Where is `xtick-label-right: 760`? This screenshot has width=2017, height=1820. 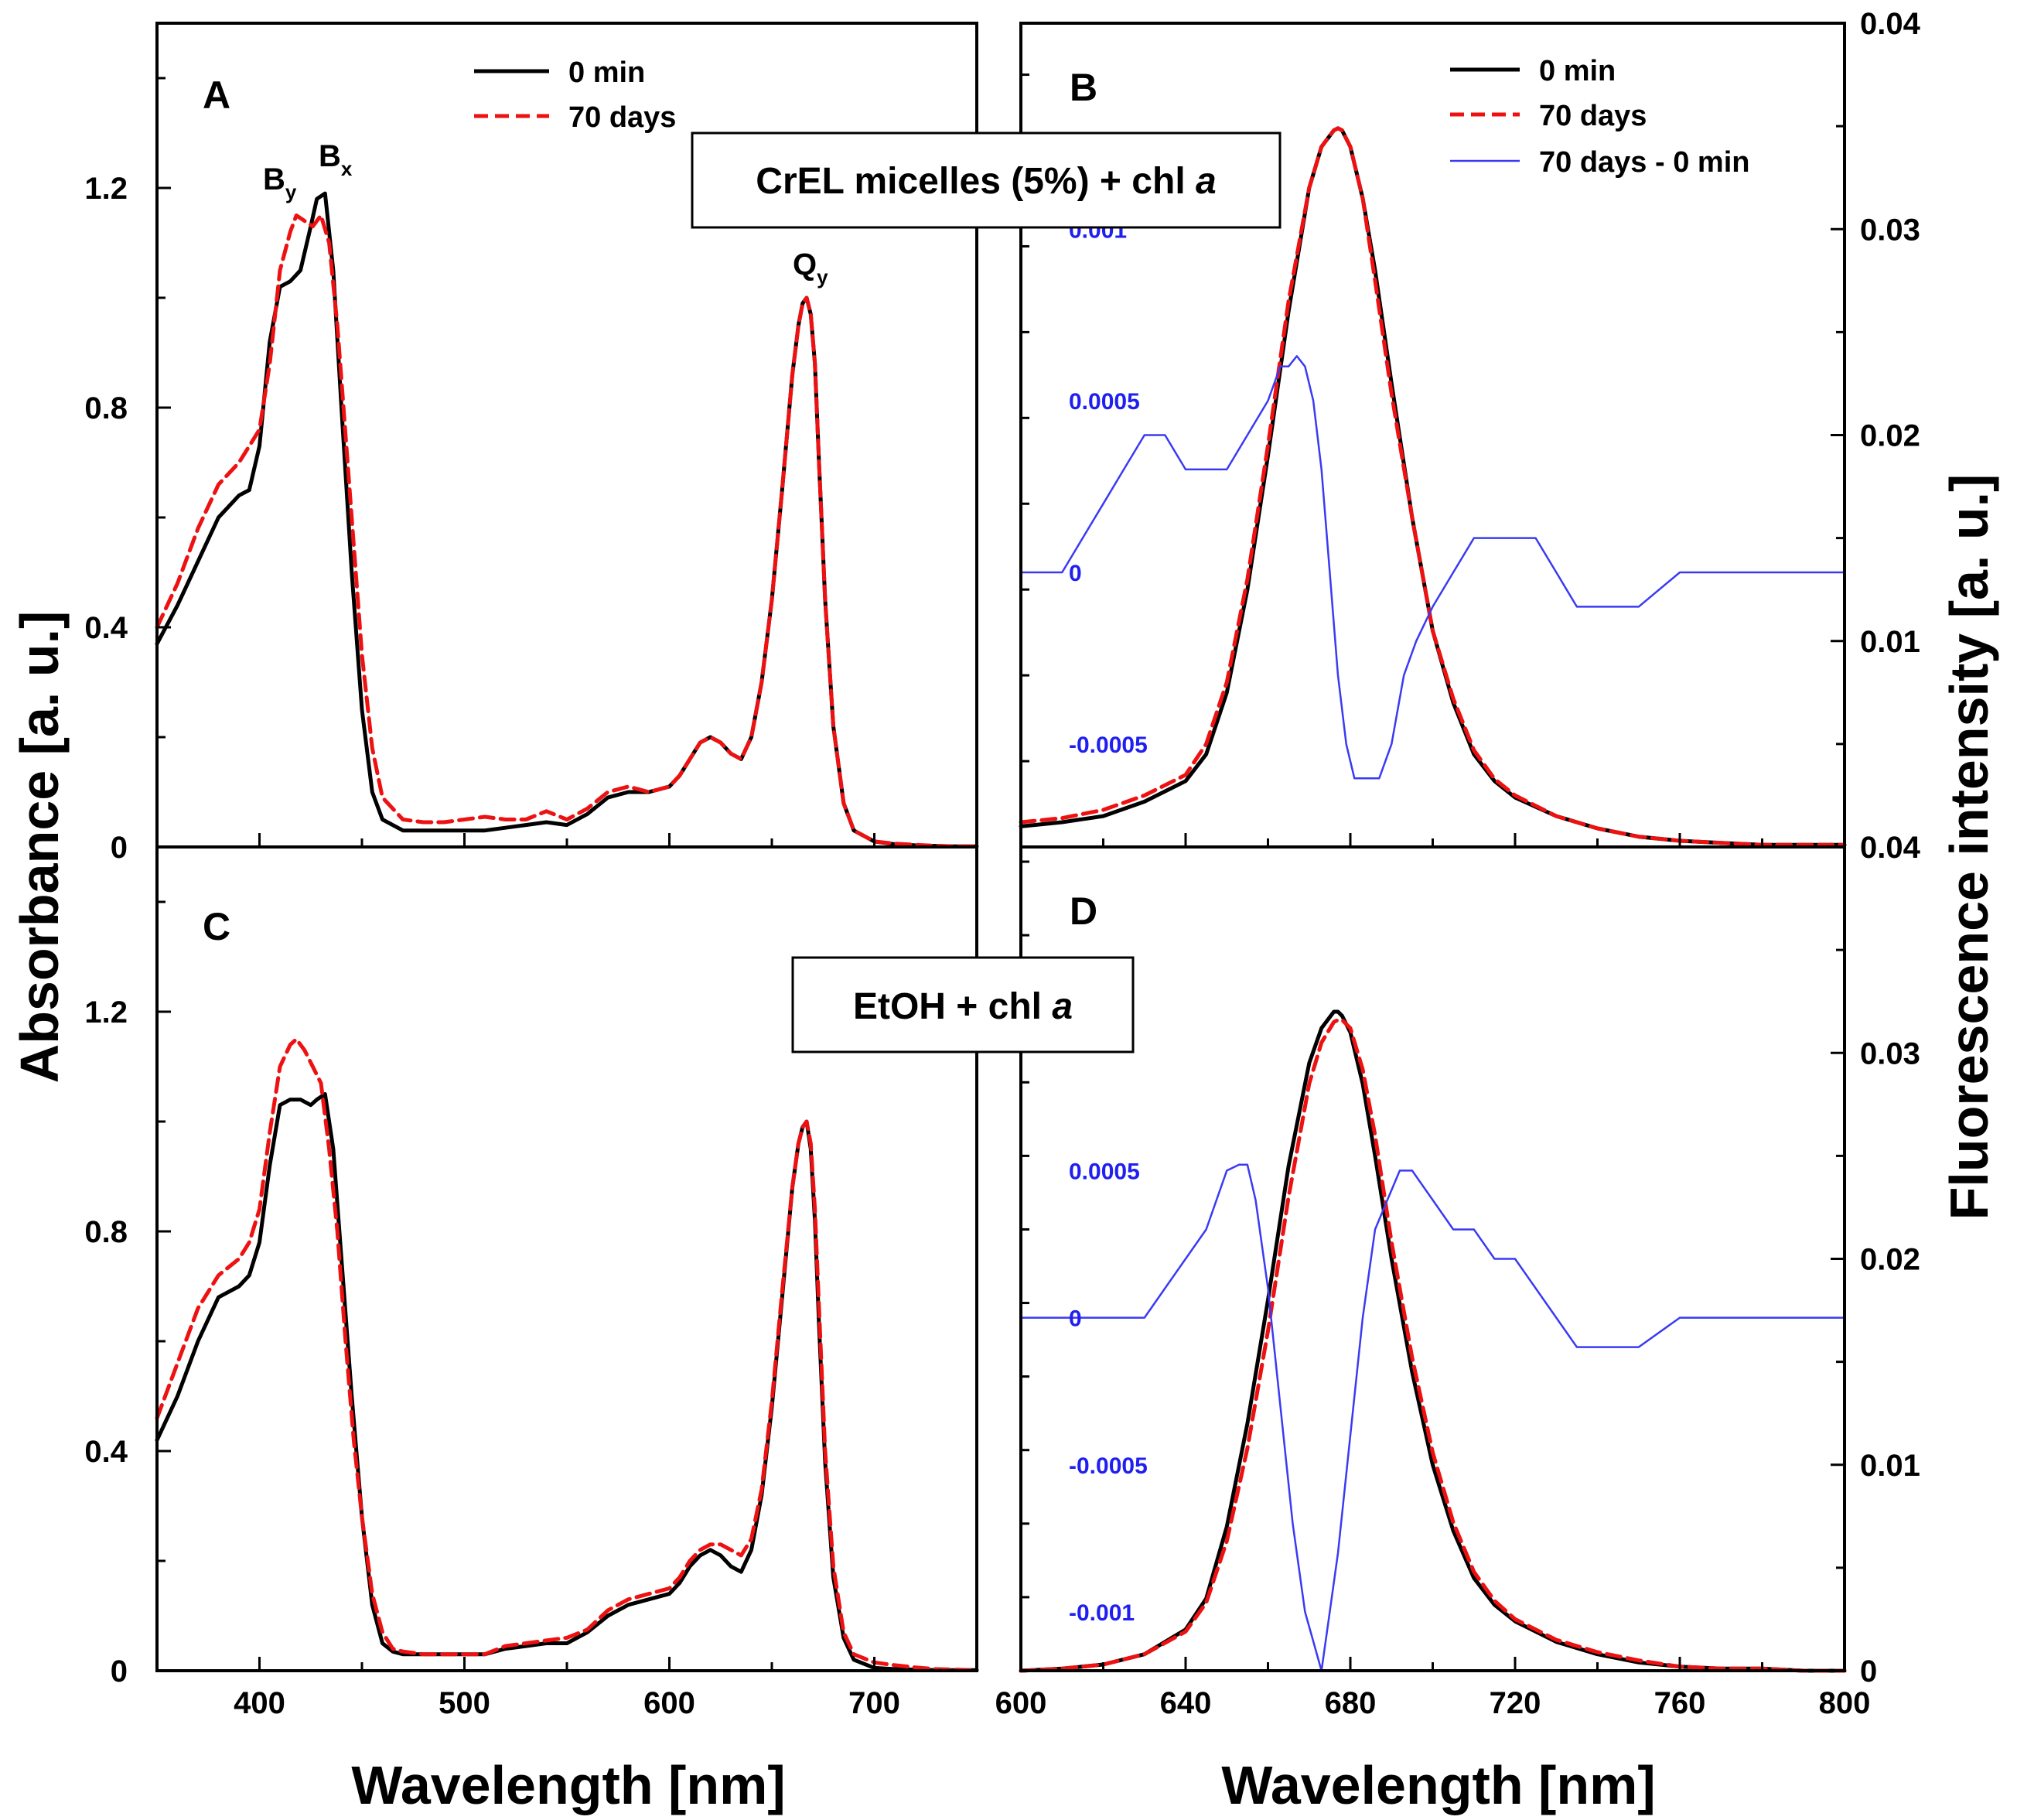
xtick-label-right: 760 is located at coordinates (1680, 1703).